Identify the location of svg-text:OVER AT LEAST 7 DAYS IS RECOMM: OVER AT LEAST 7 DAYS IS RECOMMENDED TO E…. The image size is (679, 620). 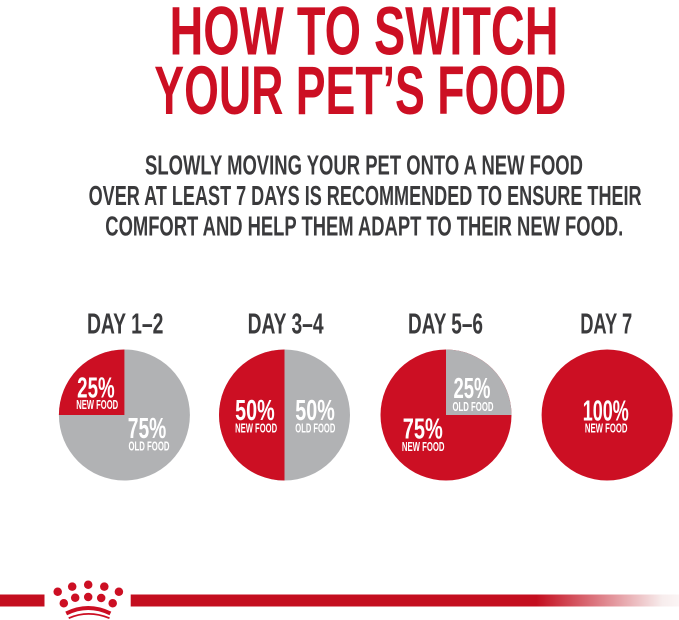
(365, 195).